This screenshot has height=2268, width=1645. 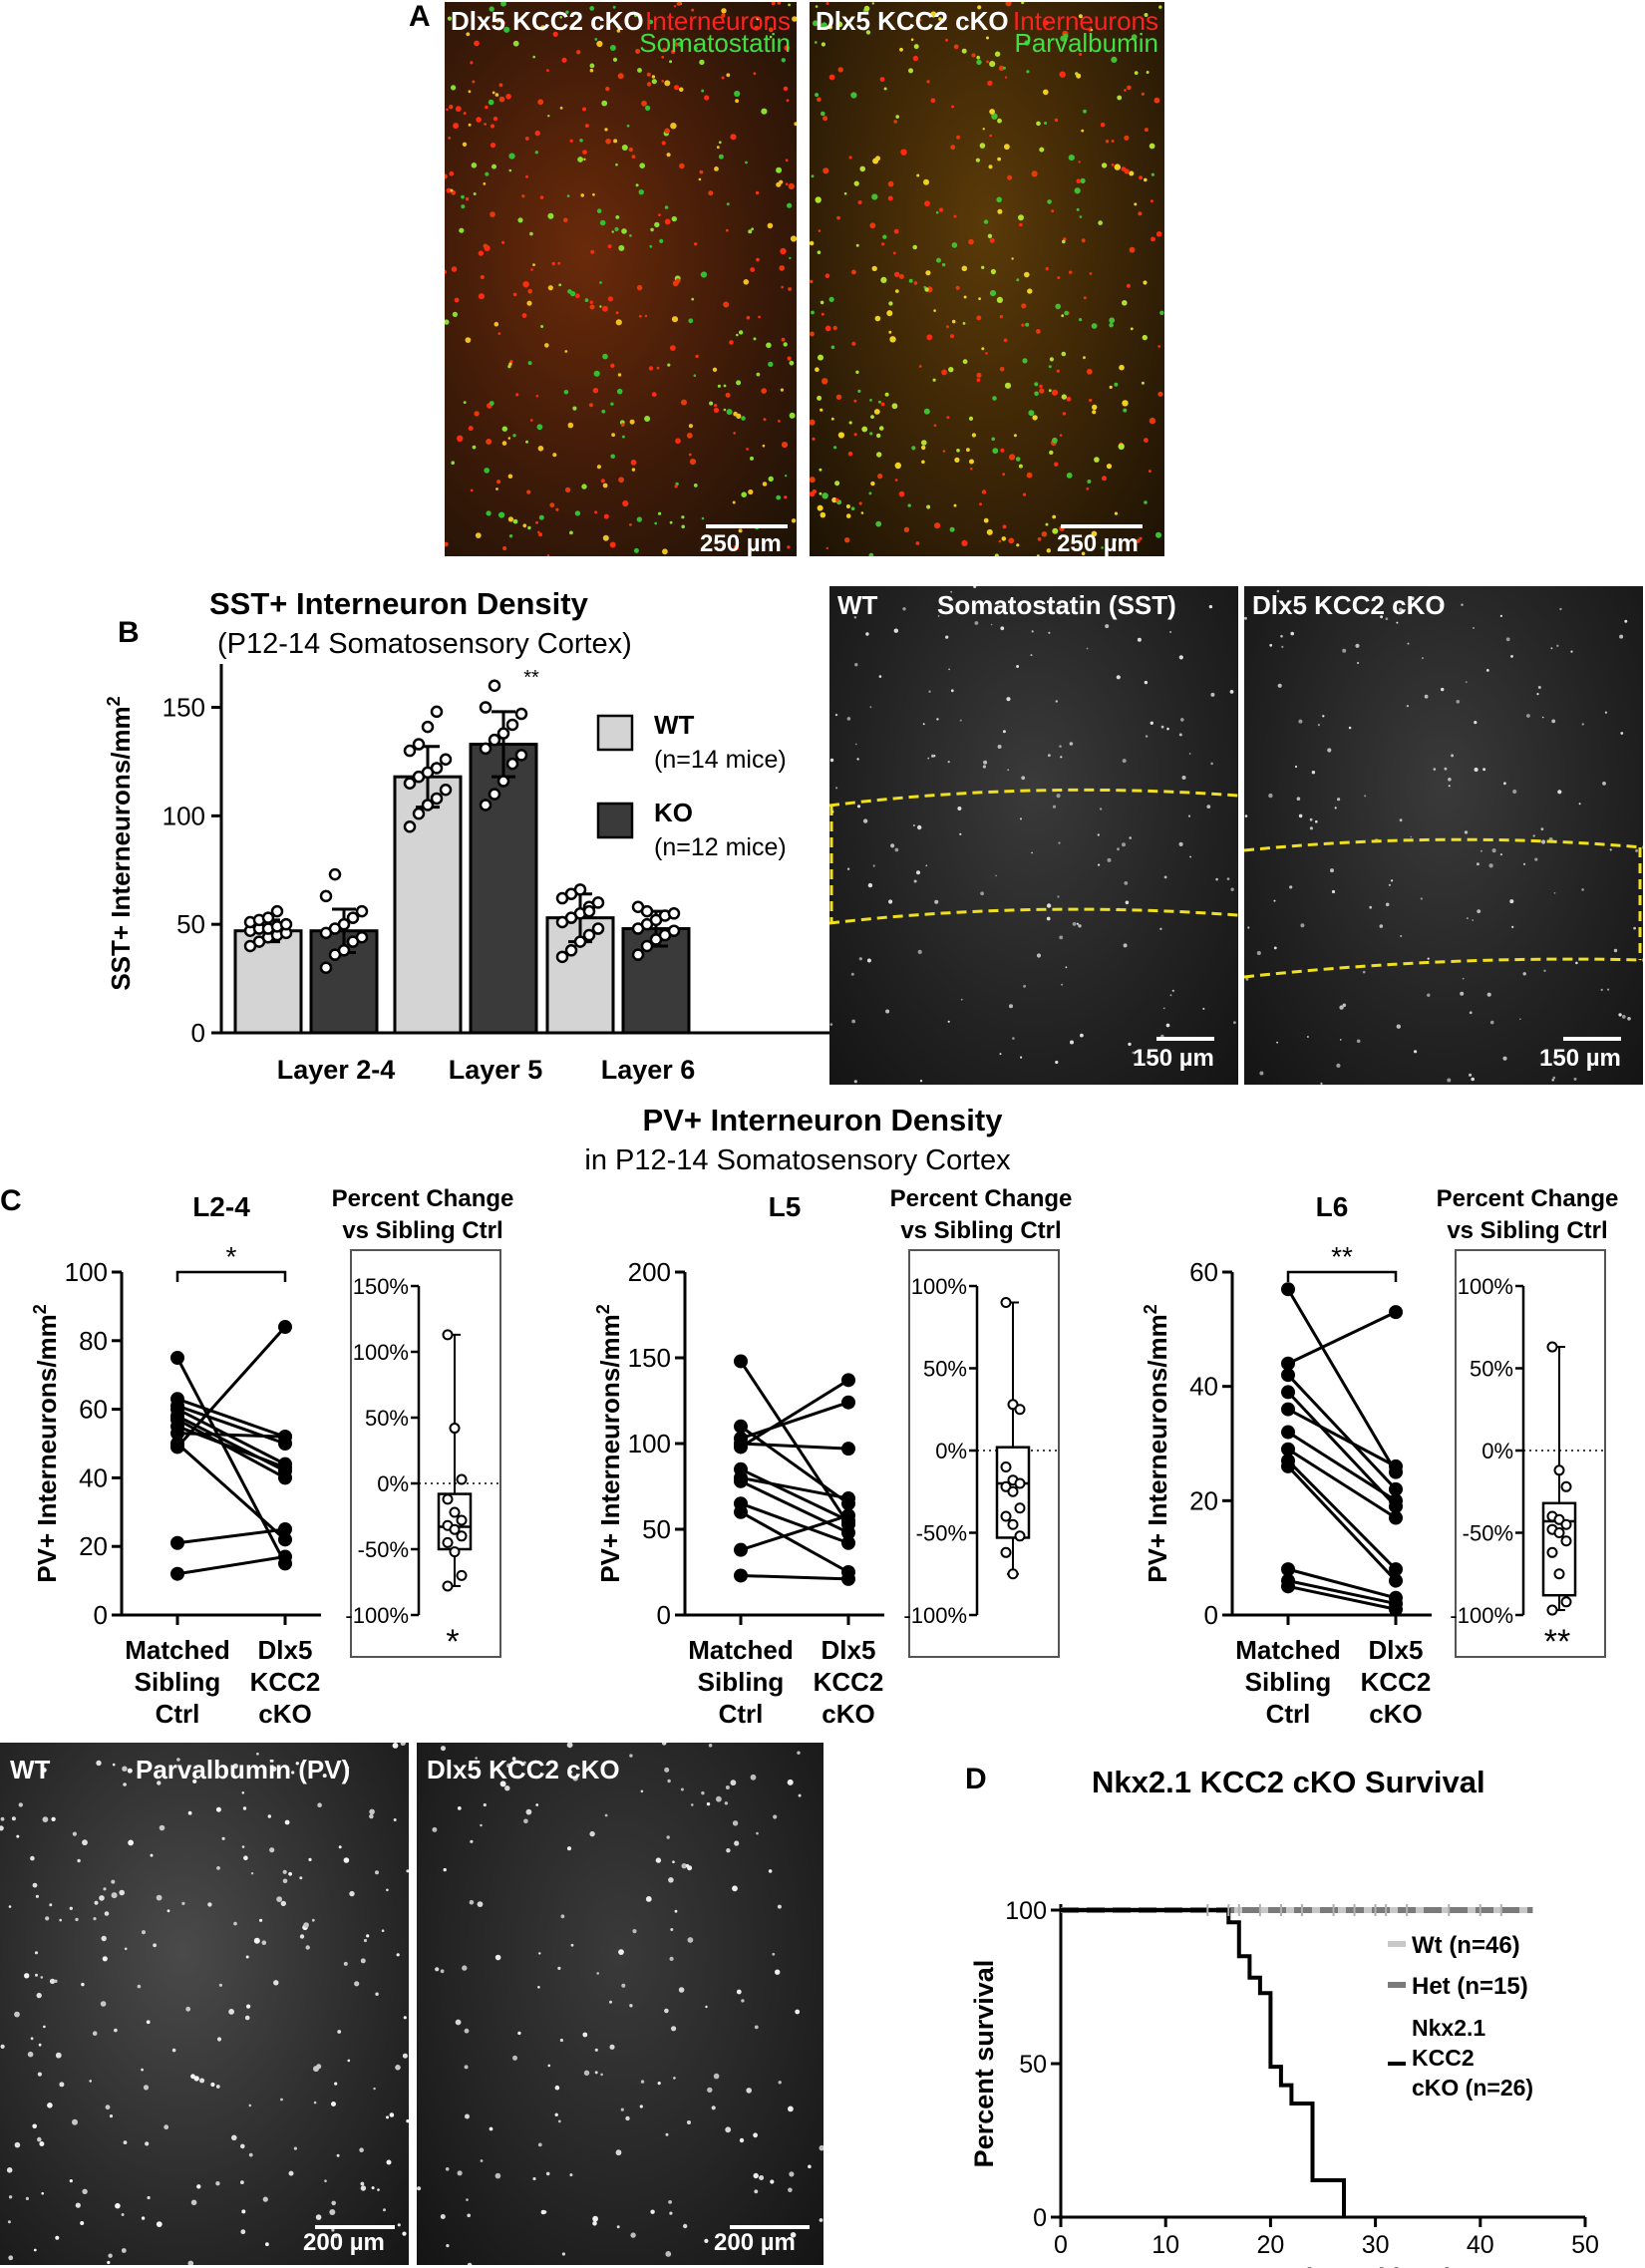 What do you see at coordinates (1085, 21) in the screenshot?
I see `channel-label-interneurons: Interneurons` at bounding box center [1085, 21].